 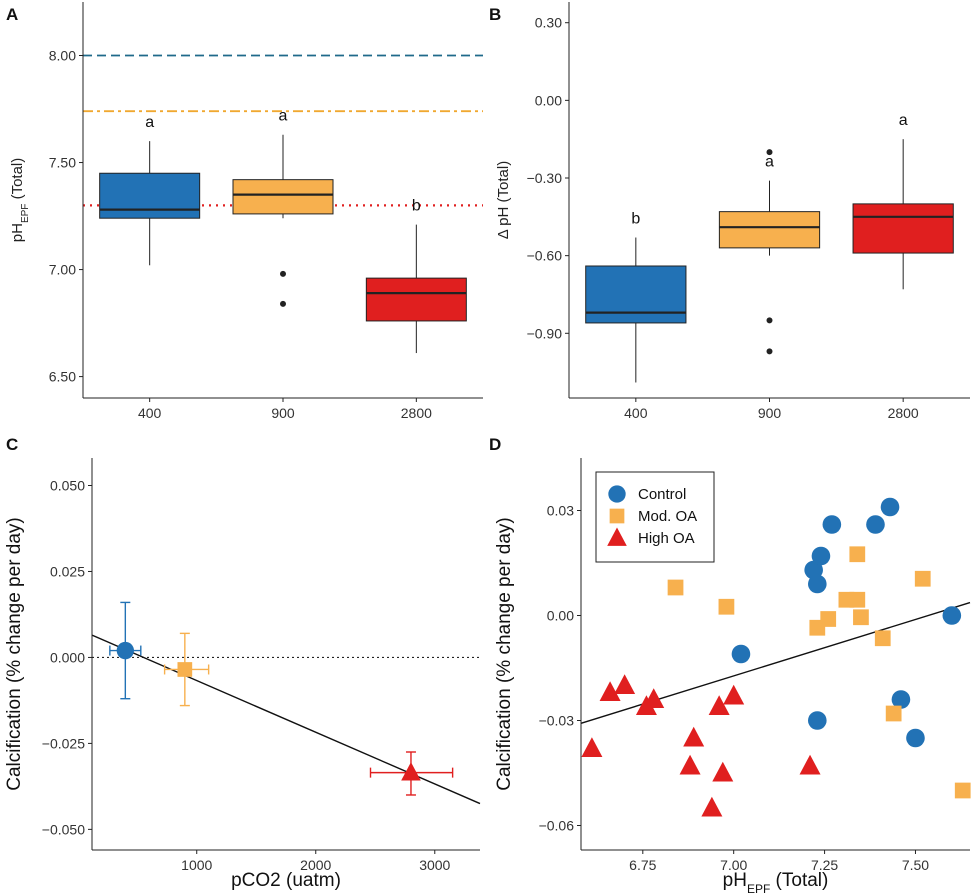 I want to click on y-tick-label: −0.06, so click(x=557, y=826).